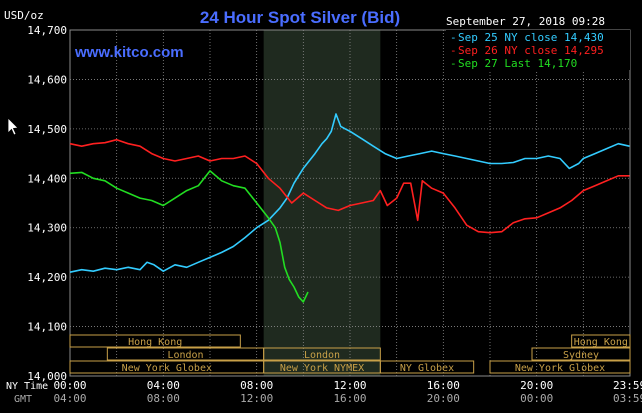 This screenshot has width=642, height=413. Describe the element at coordinates (47, 376) in the screenshot. I see `y-tick-label: 14,000` at that location.